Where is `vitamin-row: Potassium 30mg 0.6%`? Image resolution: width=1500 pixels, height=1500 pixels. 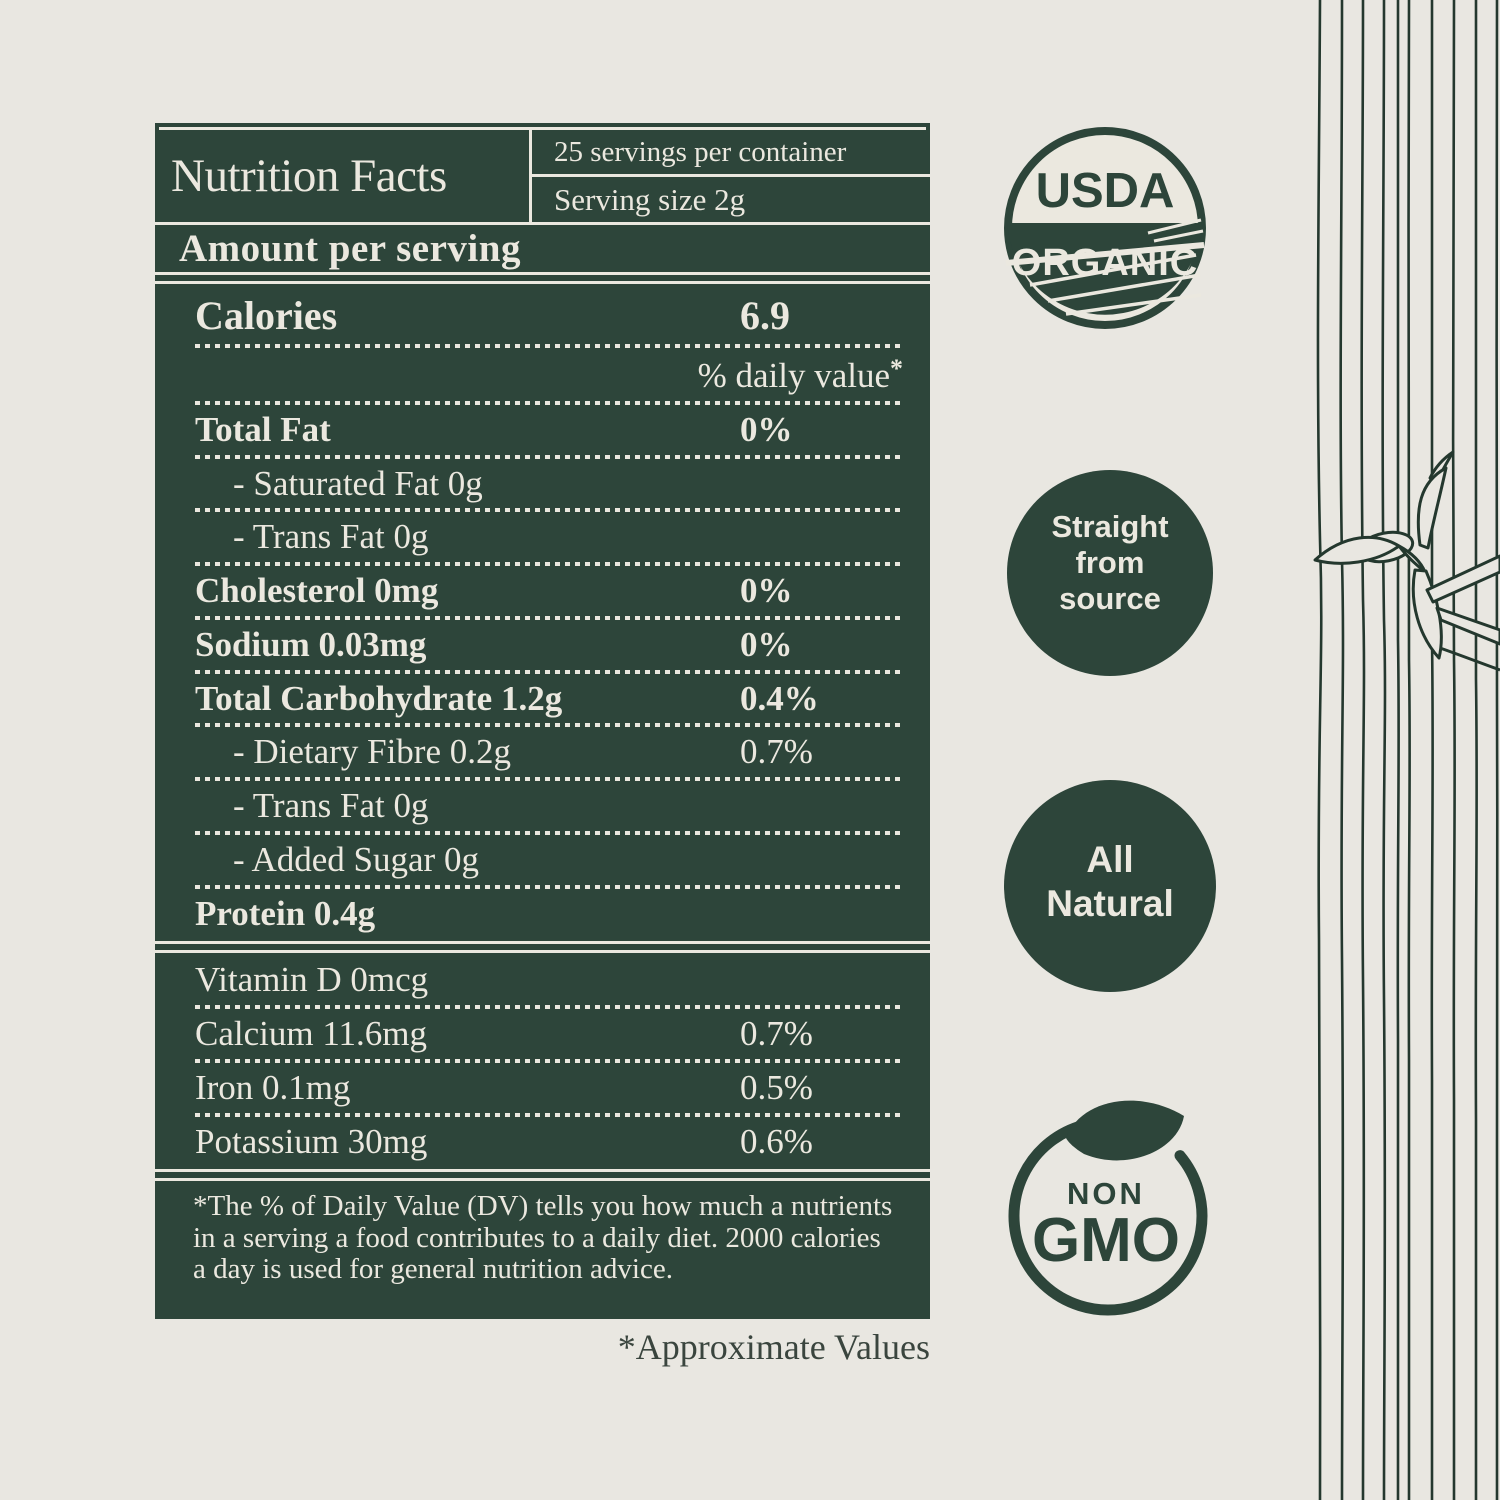 vitamin-row: Potassium 30mg 0.6% is located at coordinates (550, 1142).